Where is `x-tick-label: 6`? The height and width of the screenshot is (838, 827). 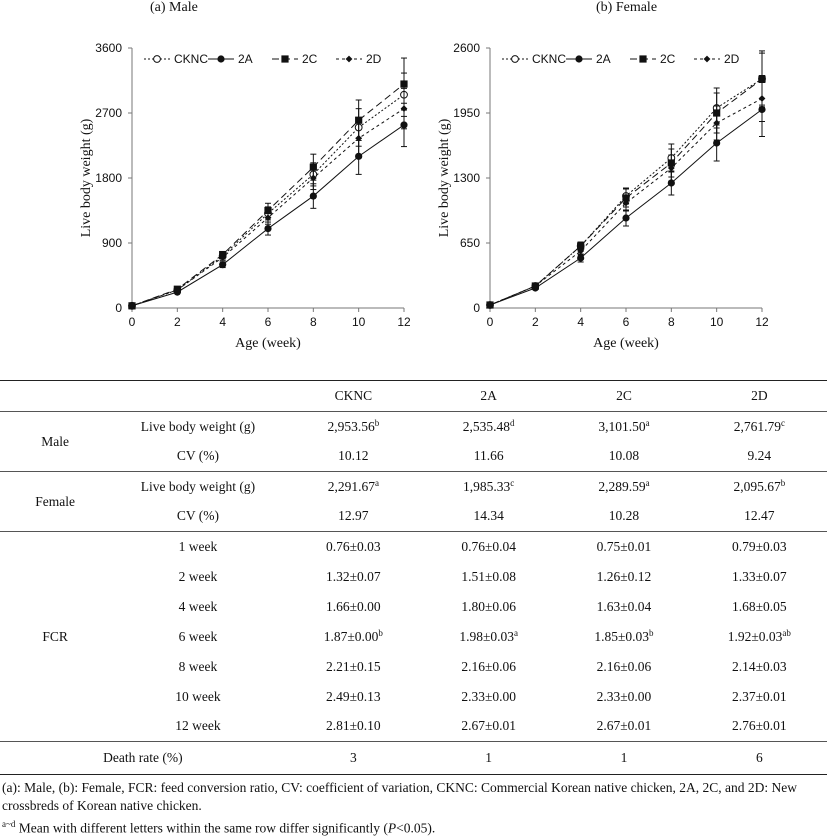
x-tick-label: 6 is located at coordinates (268, 322).